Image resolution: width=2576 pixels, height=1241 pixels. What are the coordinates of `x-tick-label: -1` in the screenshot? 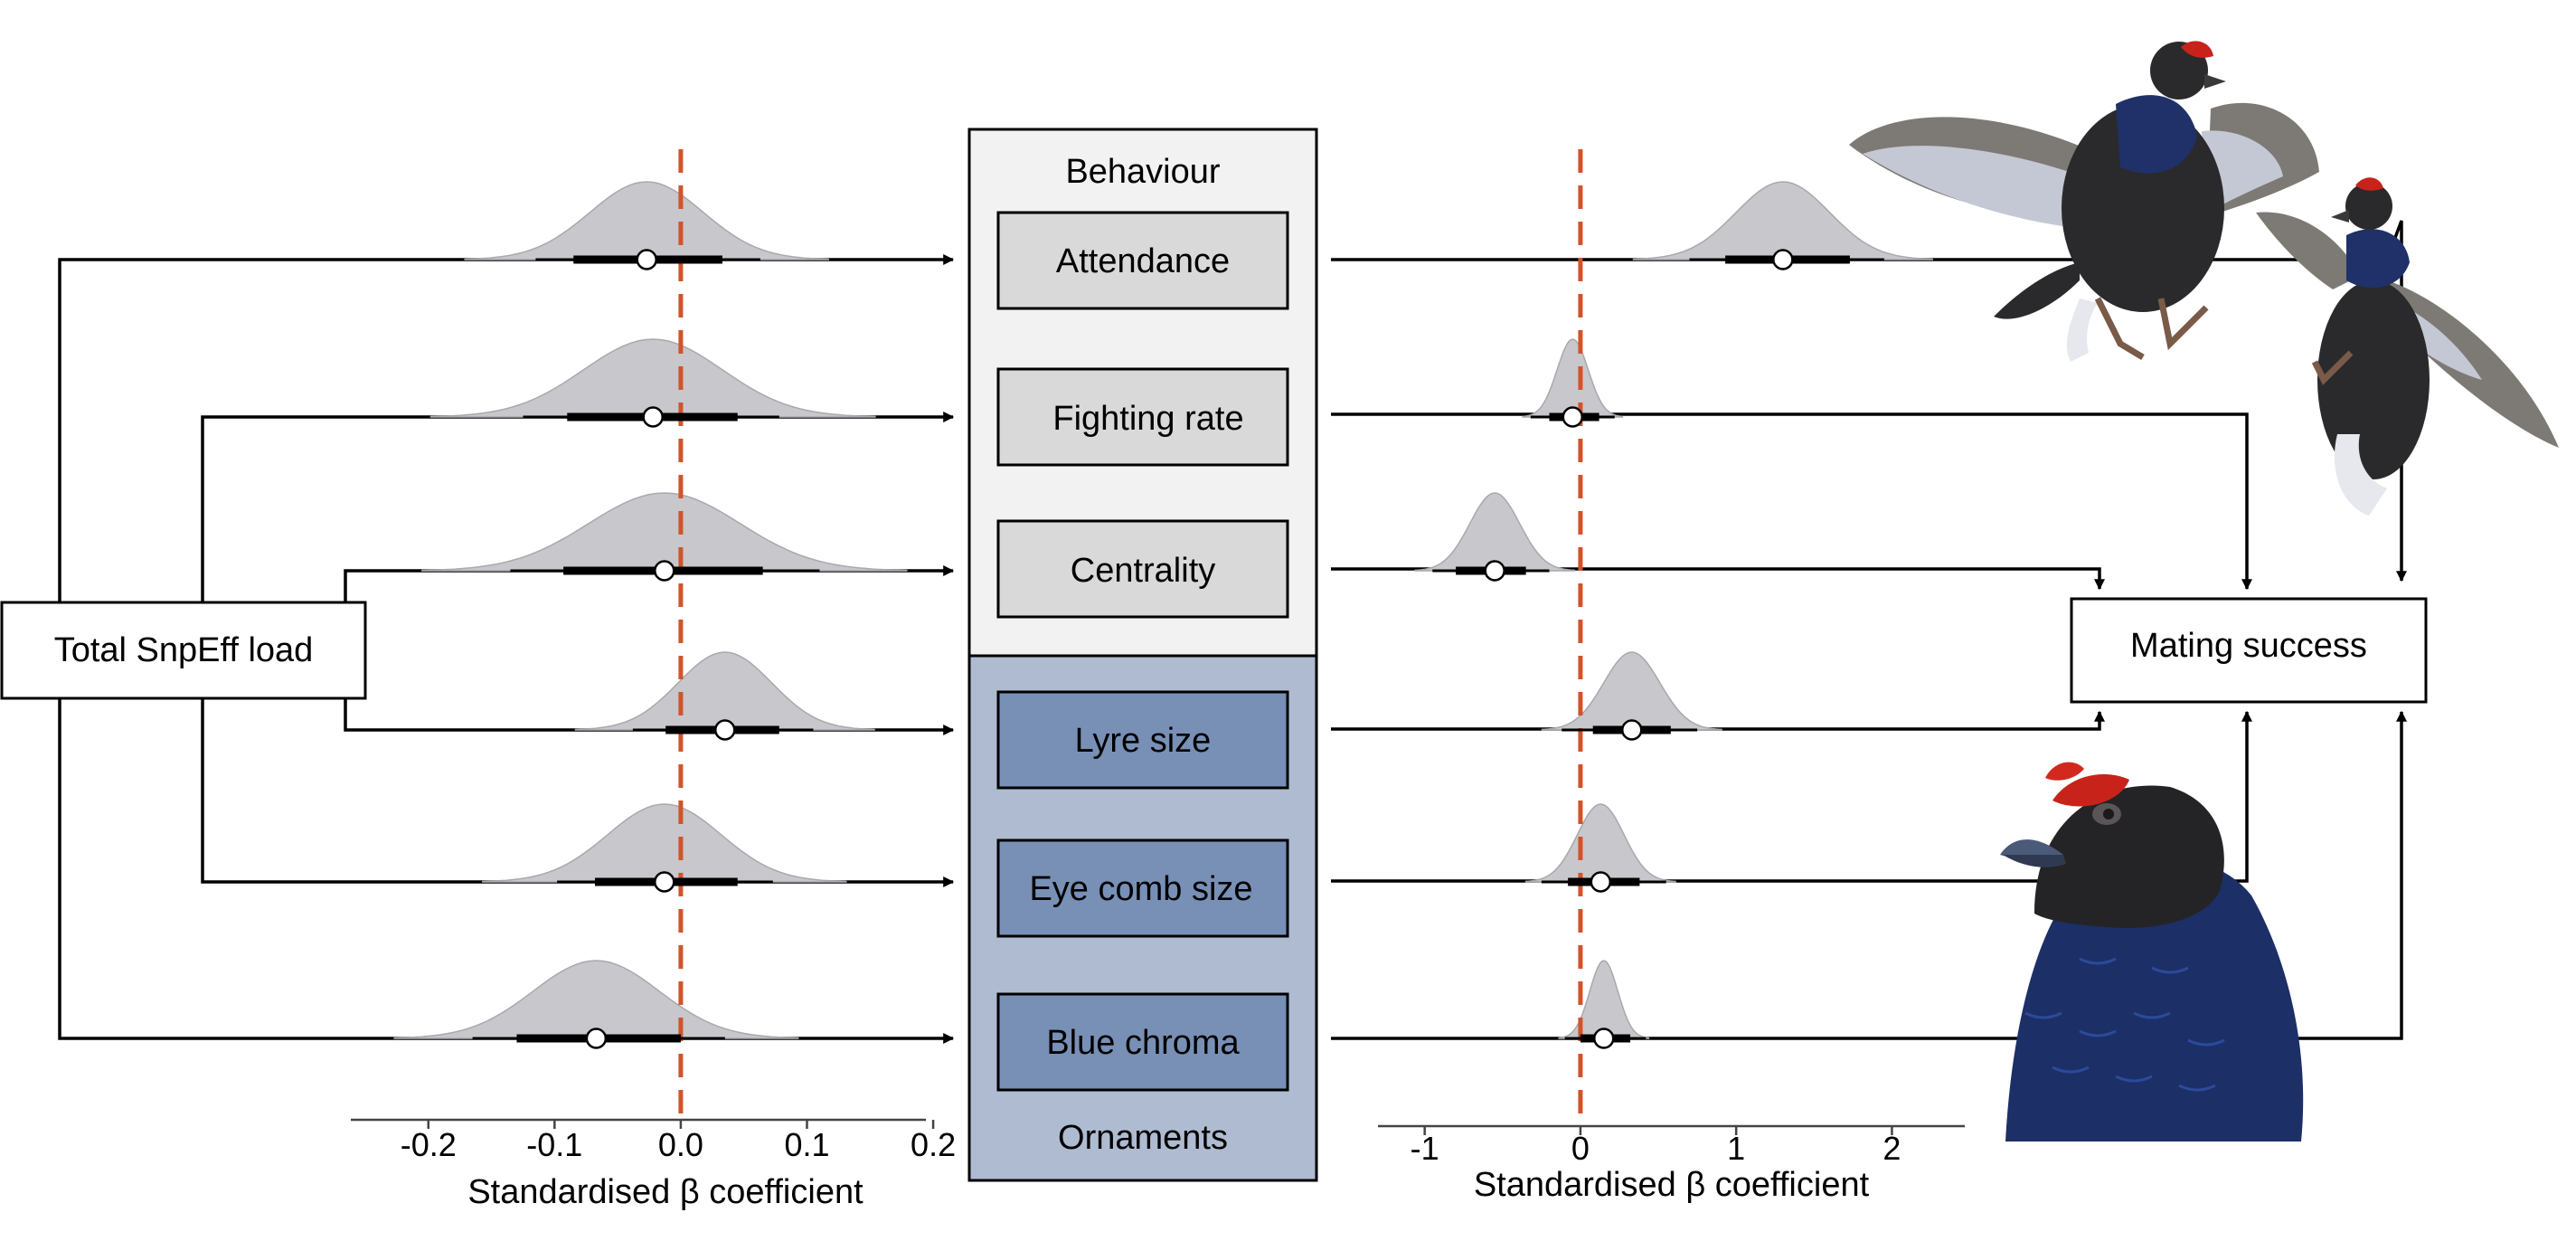 It's located at (1425, 1148).